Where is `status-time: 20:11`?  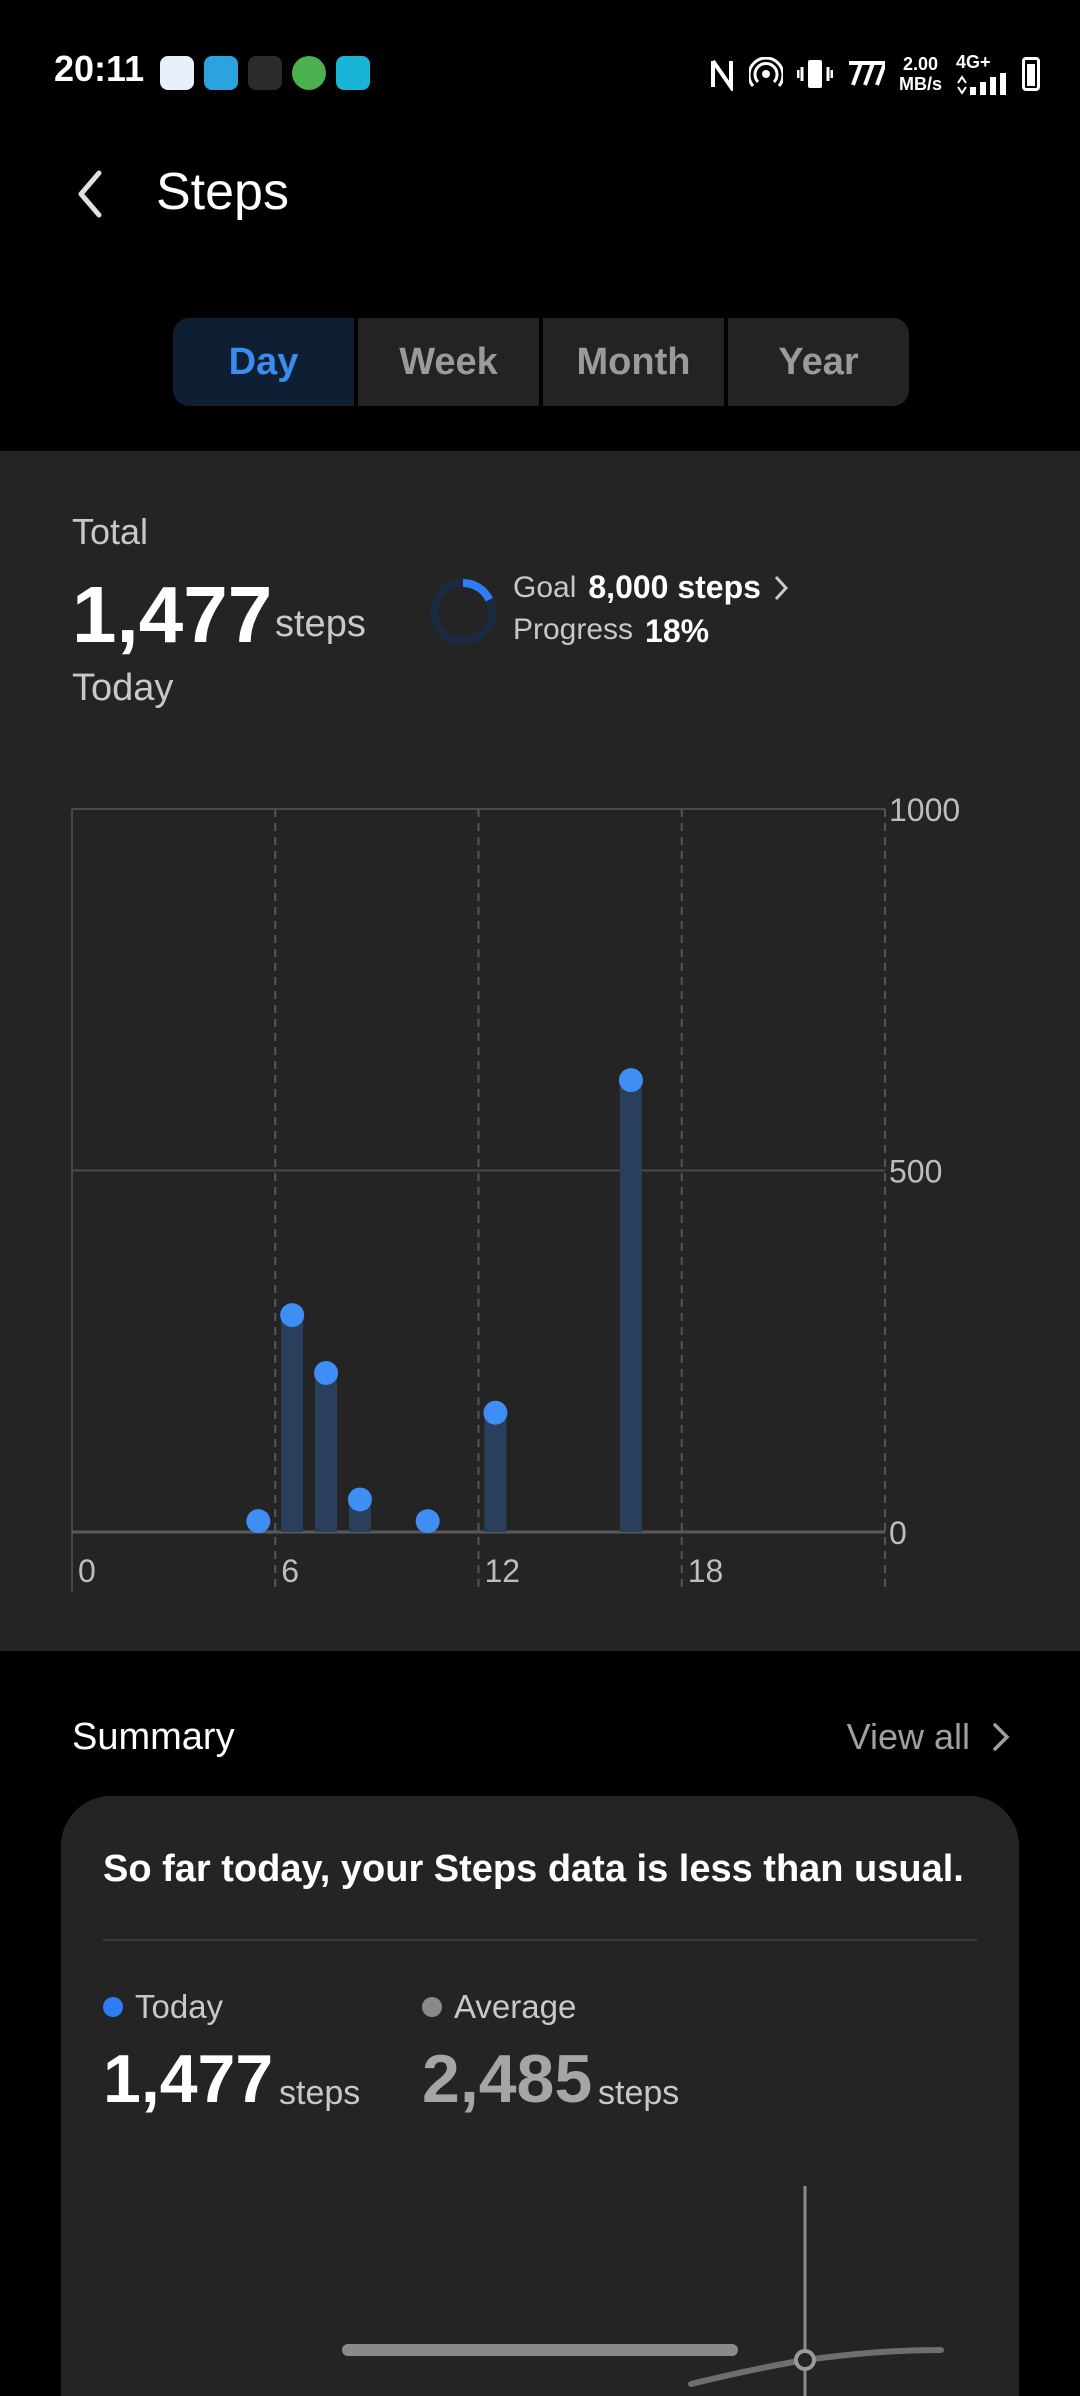
status-time: 20:11 is located at coordinates (99, 68).